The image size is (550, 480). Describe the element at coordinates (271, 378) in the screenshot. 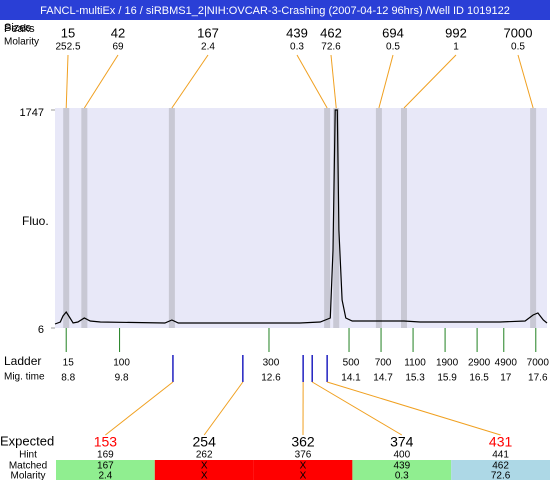

I see `ladder-time: 12.6` at that location.